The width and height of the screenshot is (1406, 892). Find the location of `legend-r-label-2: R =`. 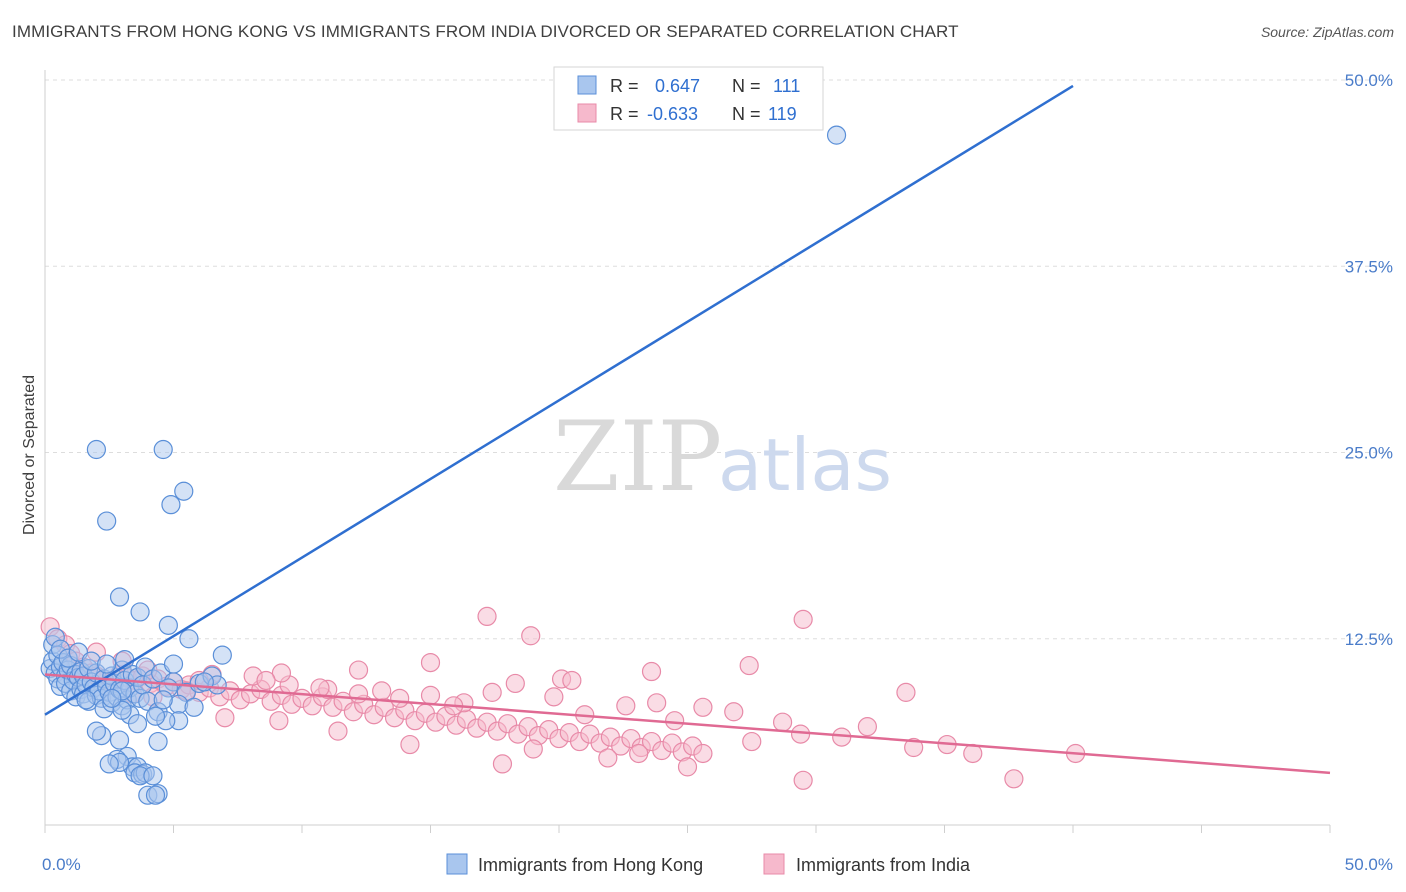

legend-r-label-2: R = is located at coordinates (624, 114).